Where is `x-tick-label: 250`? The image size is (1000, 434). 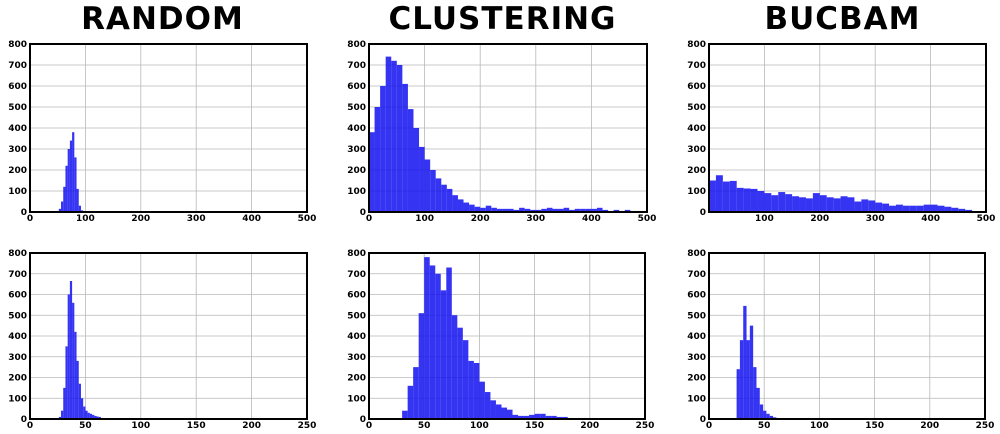 x-tick-label: 250 is located at coordinates (307, 426).